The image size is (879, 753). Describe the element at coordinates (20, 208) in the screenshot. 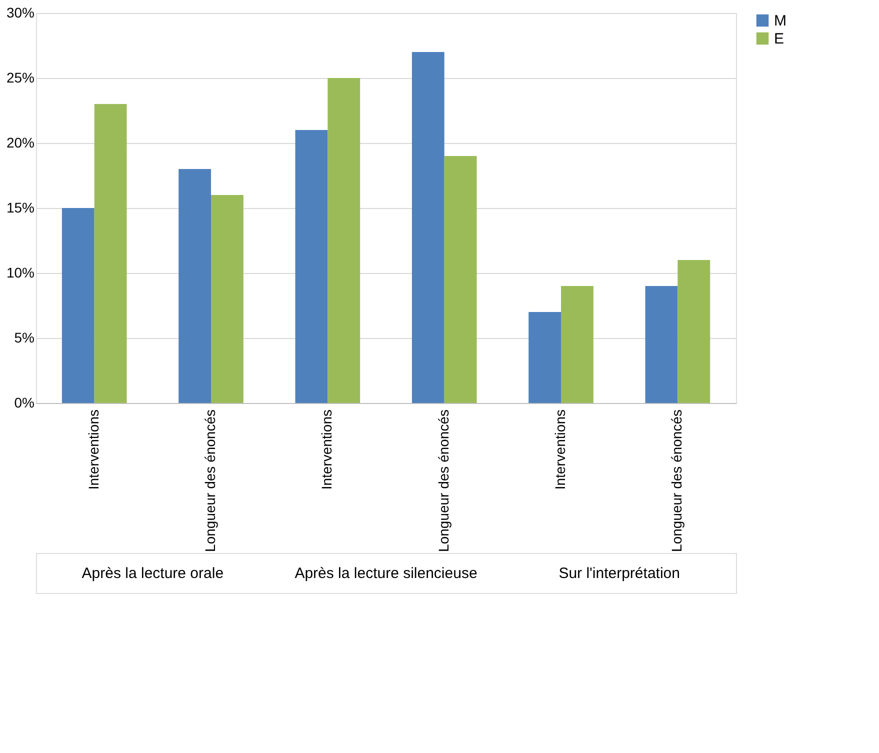

I see `y-tick-label: 15%` at that location.